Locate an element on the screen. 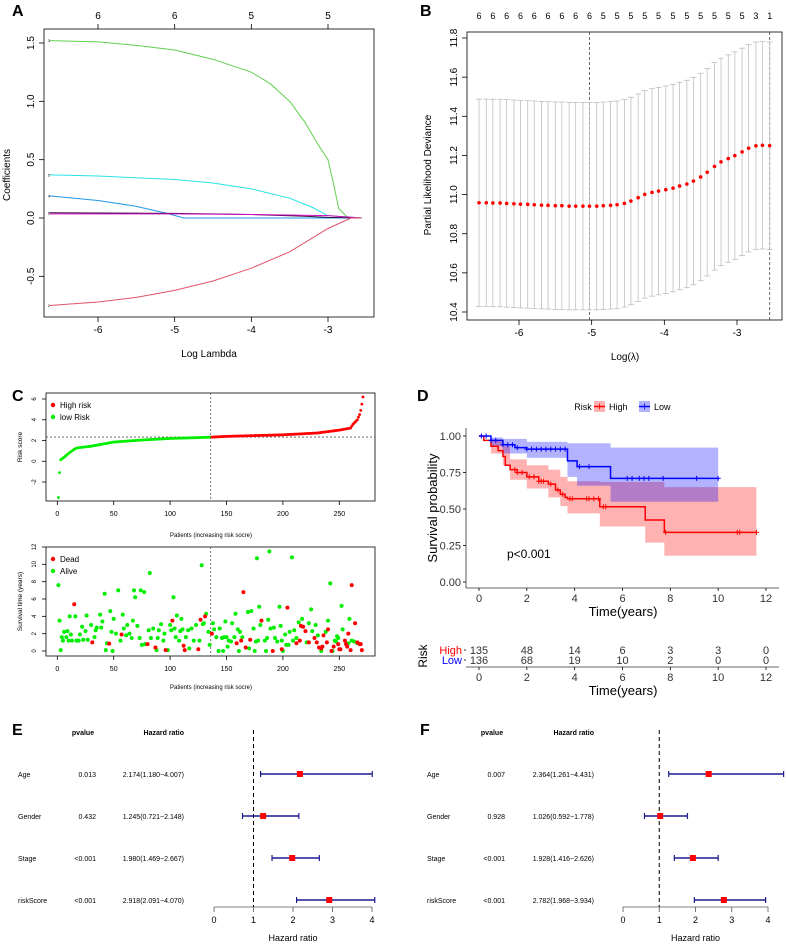  y-tick-label: 10.4 is located at coordinates (454, 312).